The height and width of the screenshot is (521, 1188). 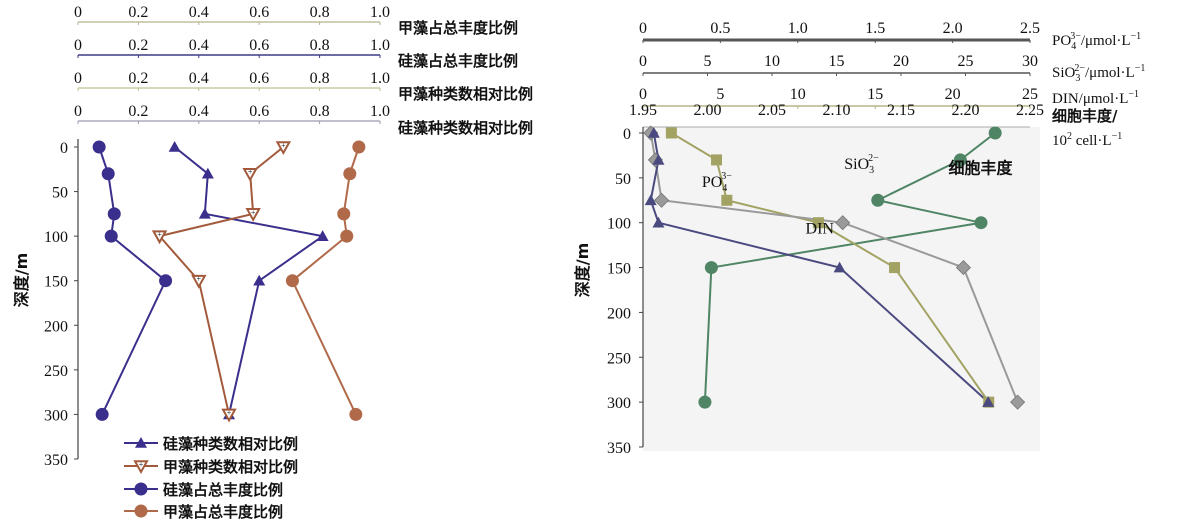 What do you see at coordinates (981, 167) in the screenshot?
I see `series-annotation: 细胞丰度` at bounding box center [981, 167].